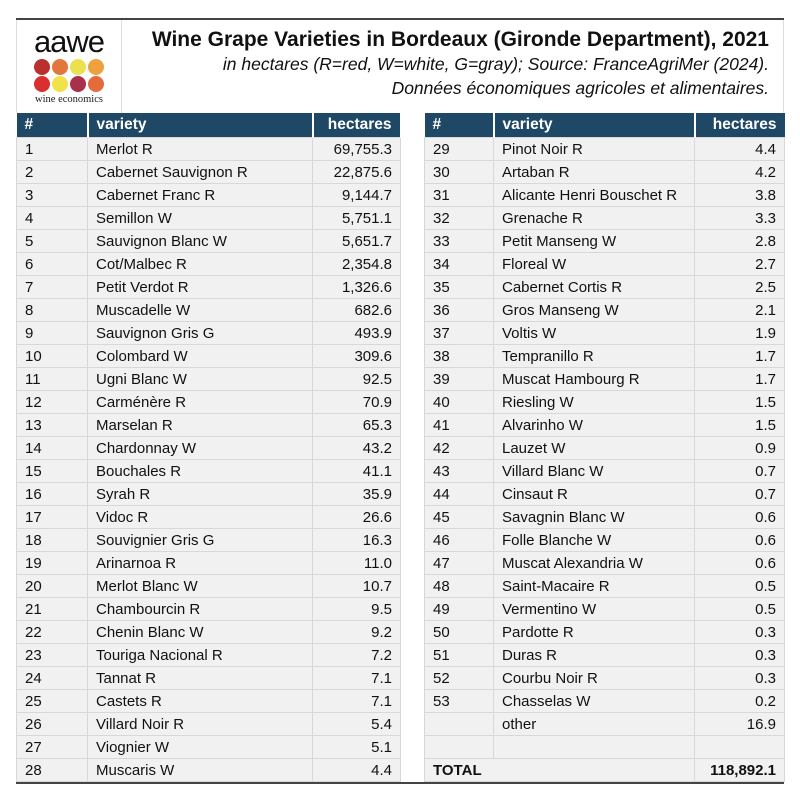 The height and width of the screenshot is (806, 800). I want to click on cell-hectares: 65.3, so click(356, 425).